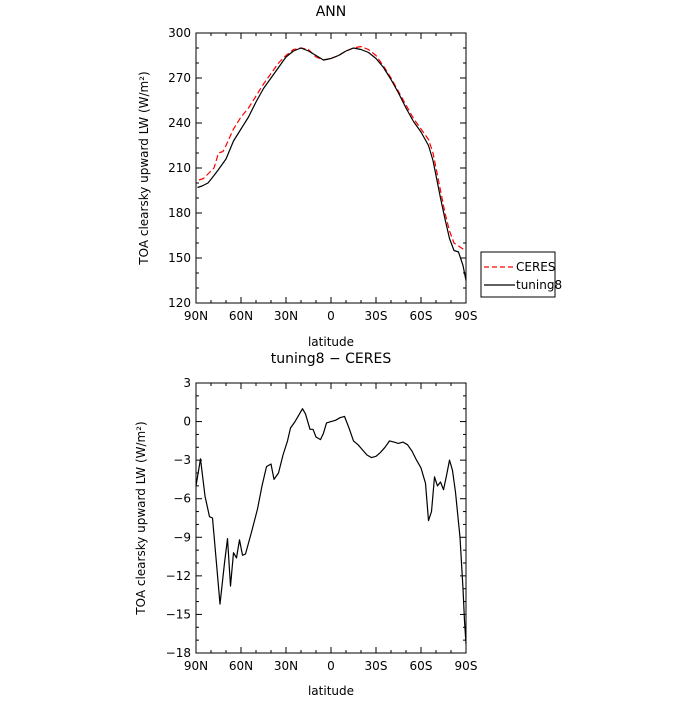 The width and height of the screenshot is (700, 704). Describe the element at coordinates (187, 422) in the screenshot. I see `y-tick-label: 0` at that location.